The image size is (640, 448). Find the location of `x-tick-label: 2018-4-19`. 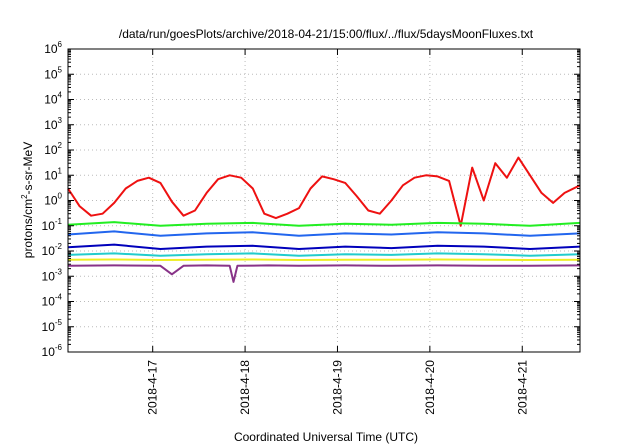

x-tick-label: 2018-4-19 is located at coordinates (337, 387).